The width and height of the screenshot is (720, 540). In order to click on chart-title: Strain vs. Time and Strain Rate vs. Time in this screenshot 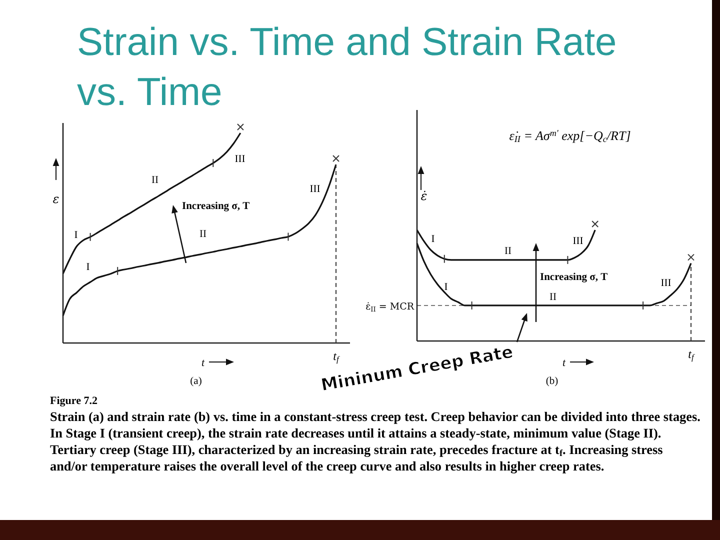, I will do `click(347, 67)`.